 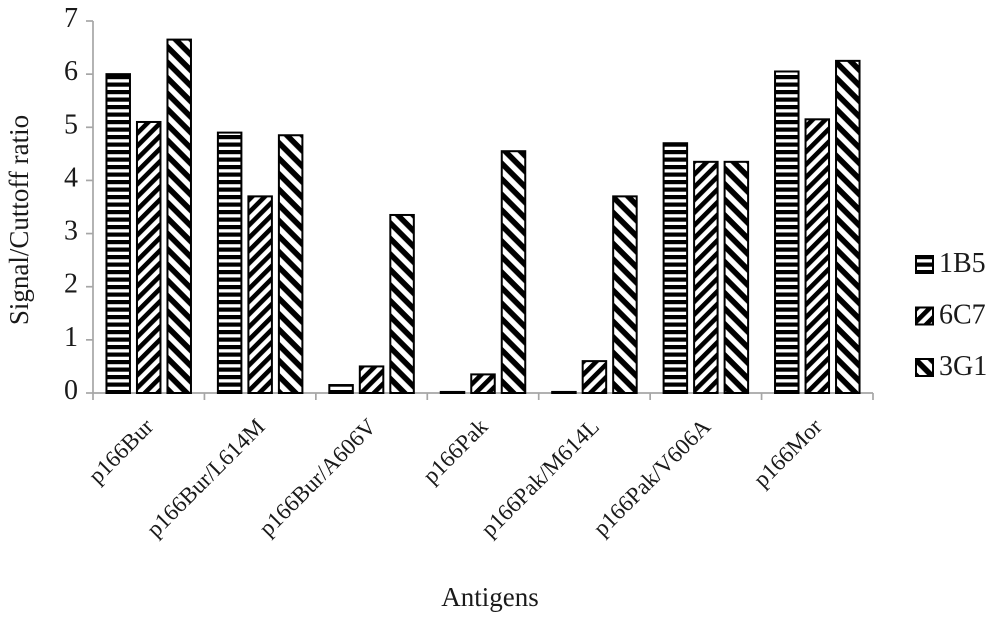 What do you see at coordinates (19, 220) in the screenshot?
I see `y-axis-title: Signal/Cuttoff ratio` at bounding box center [19, 220].